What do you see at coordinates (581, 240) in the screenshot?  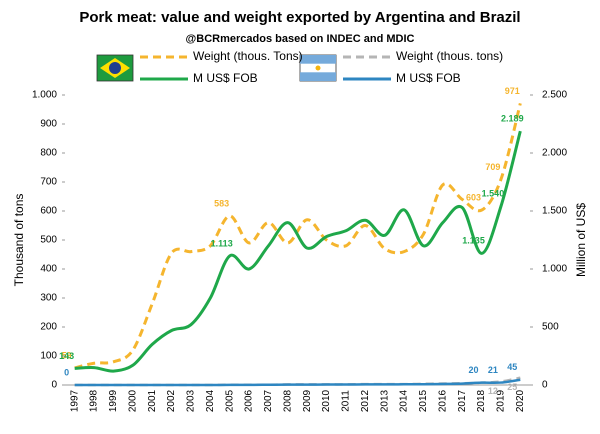 I see `y2-axis-title: Million of US$` at bounding box center [581, 240].